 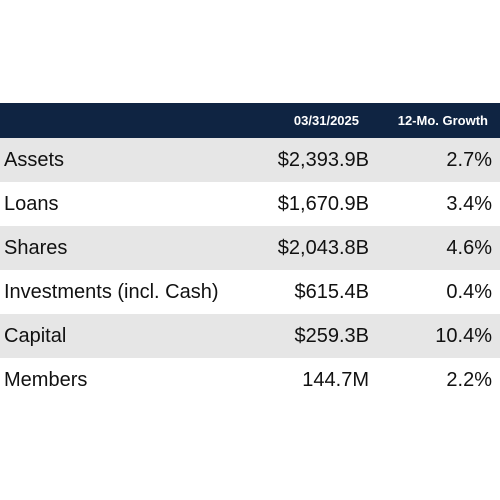 What do you see at coordinates (469, 379) in the screenshot?
I see `row-growth: 2.2%` at bounding box center [469, 379].